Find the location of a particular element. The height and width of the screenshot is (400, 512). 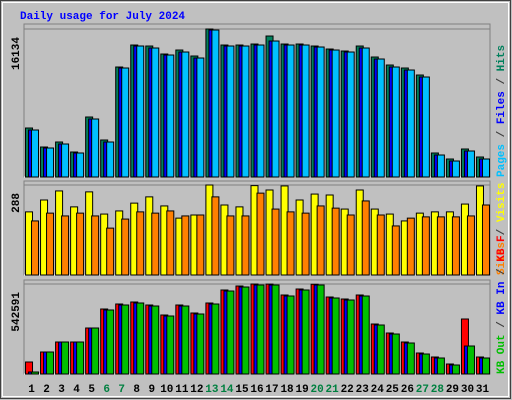

x-tick-label: 6 is located at coordinates (106, 390).